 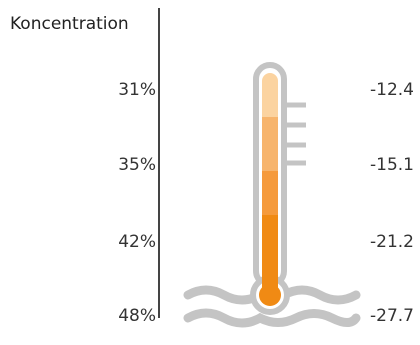 What do you see at coordinates (392, 242) in the screenshot?
I see `temperature-value-3: -21.2` at bounding box center [392, 242].